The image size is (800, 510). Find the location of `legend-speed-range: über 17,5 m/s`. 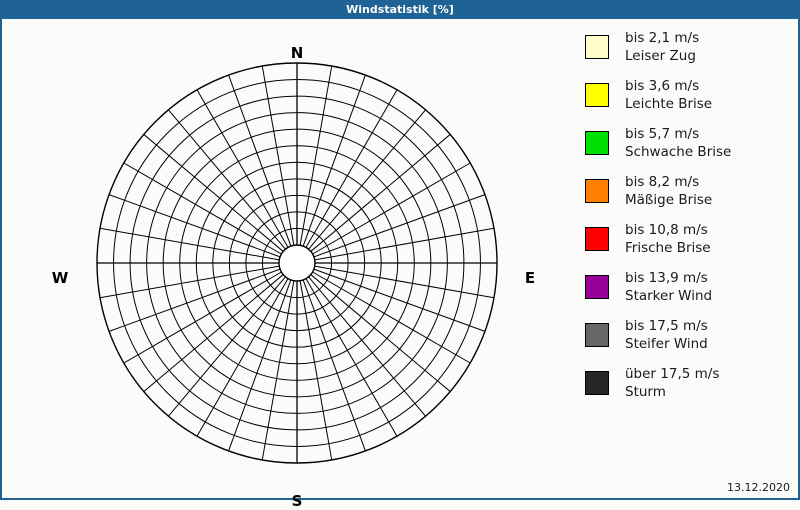

legend-speed-range: über 17,5 m/s is located at coordinates (672, 374).